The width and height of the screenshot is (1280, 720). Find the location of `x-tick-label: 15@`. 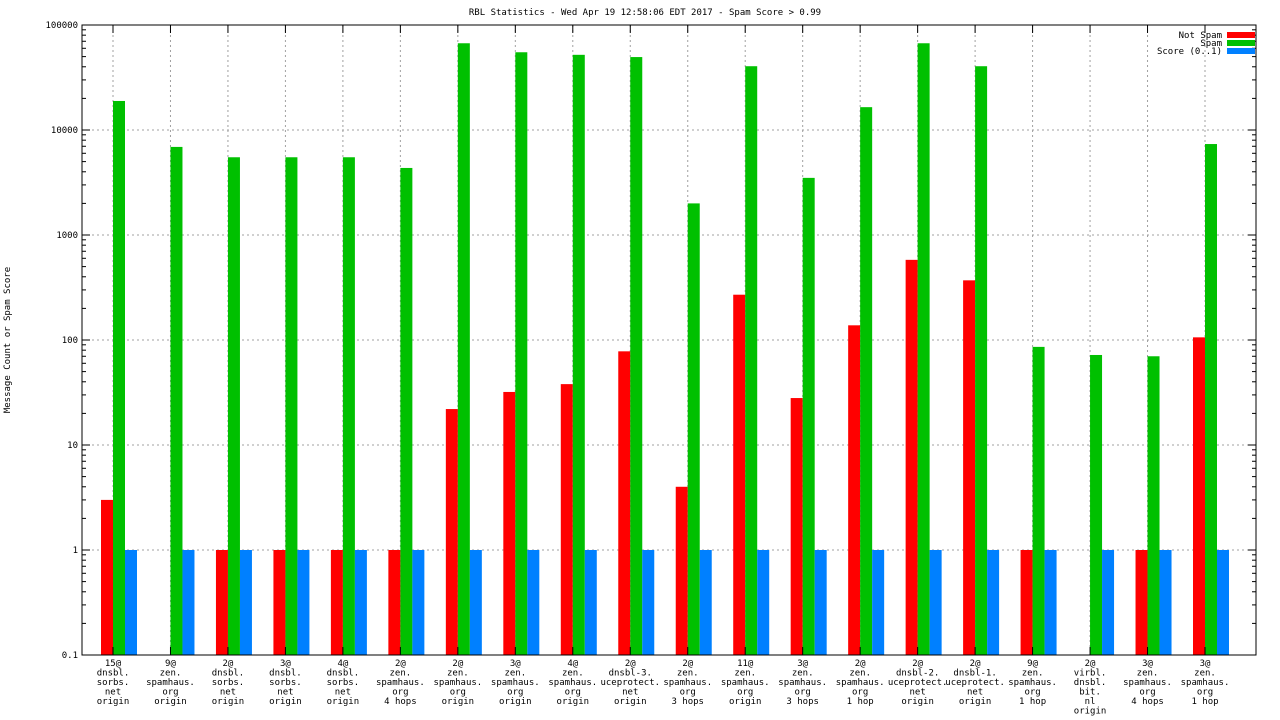

x-tick-label: 15@ is located at coordinates (113, 664).